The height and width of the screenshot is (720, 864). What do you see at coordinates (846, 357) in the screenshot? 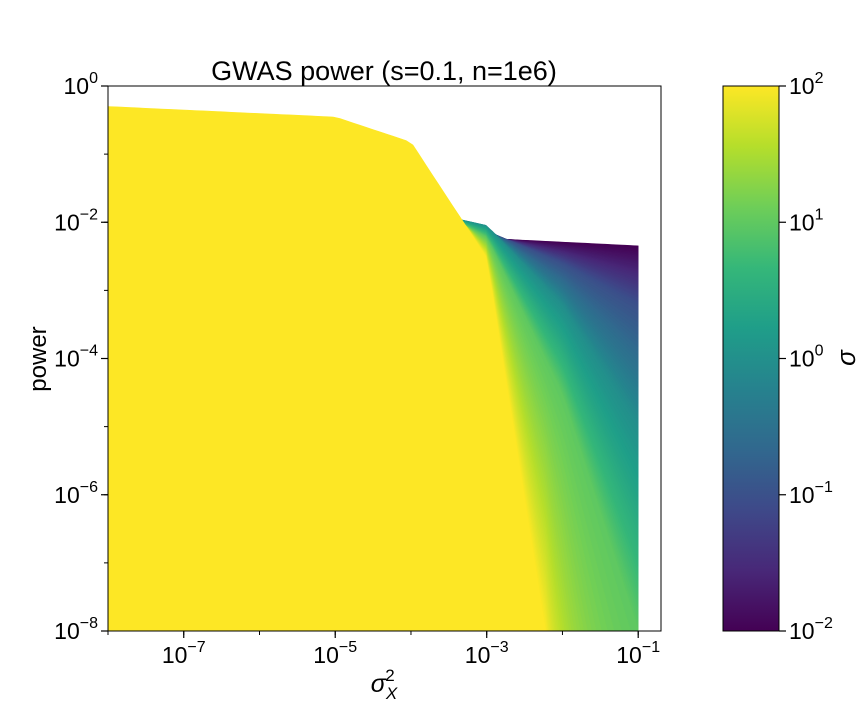
I see `colorbar-label: σ` at bounding box center [846, 357].